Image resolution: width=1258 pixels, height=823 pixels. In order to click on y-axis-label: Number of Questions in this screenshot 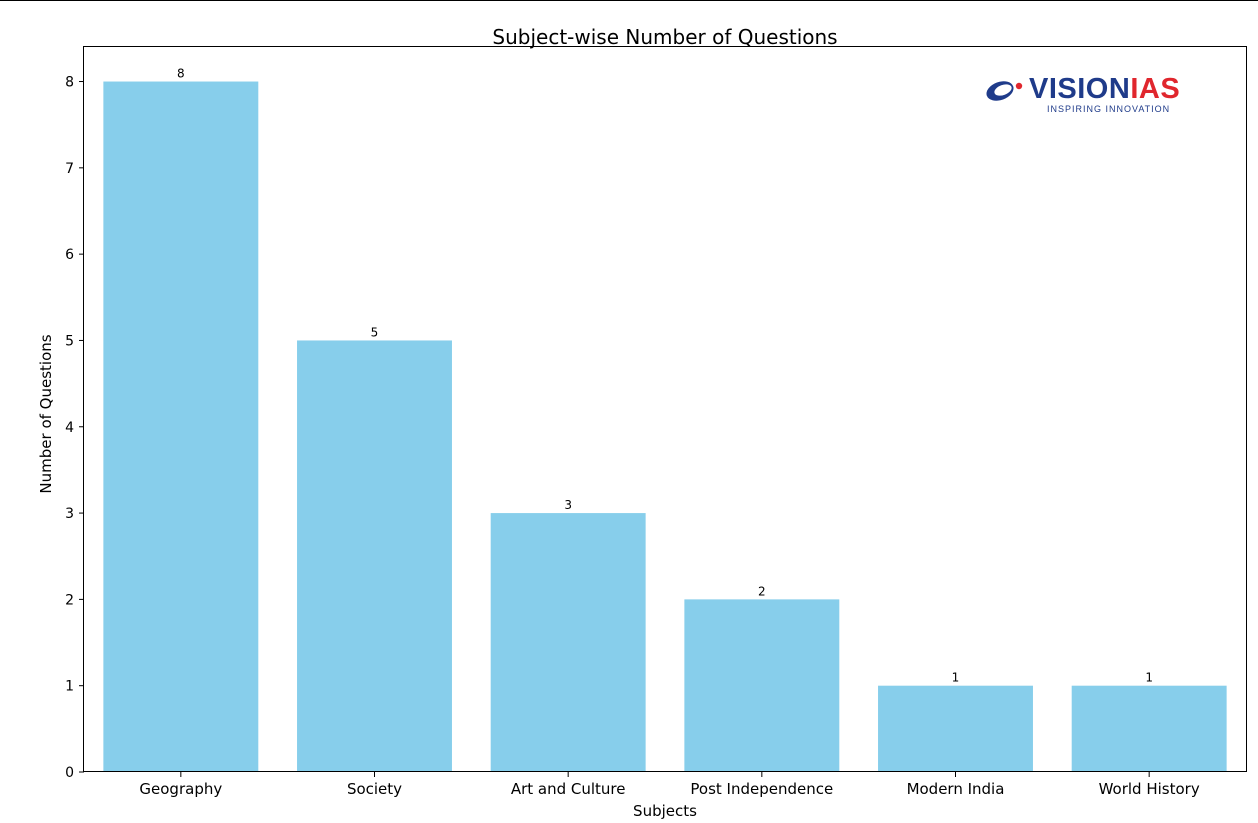, I will do `click(46, 413)`.